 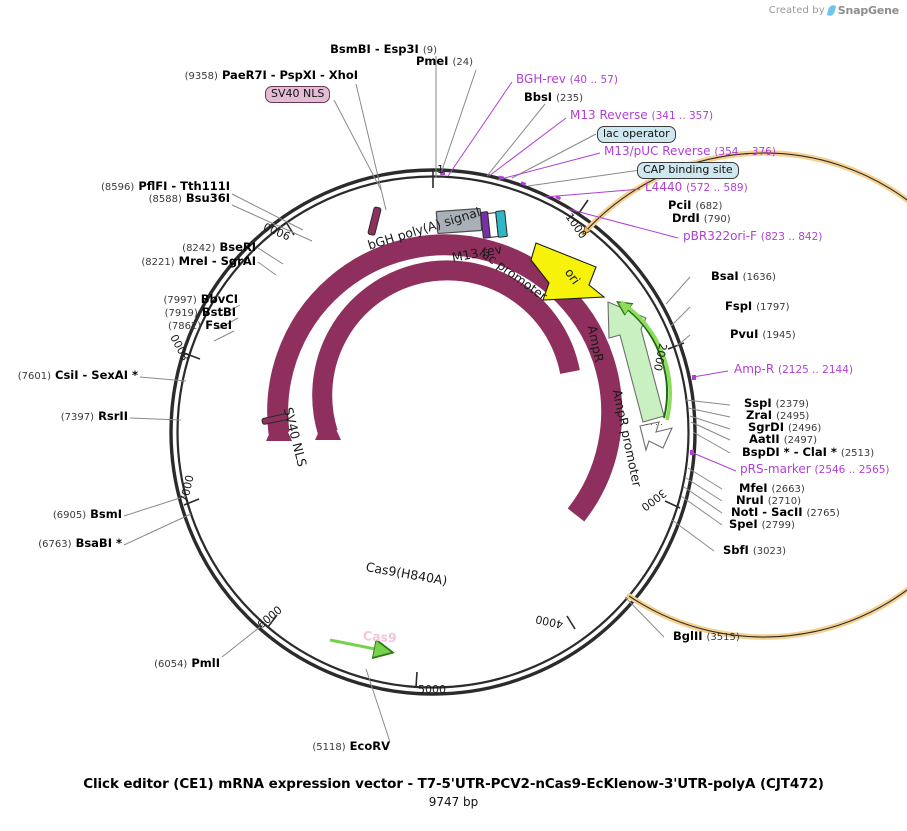 I want to click on cap-binding-site-marker, so click(x=501, y=224).